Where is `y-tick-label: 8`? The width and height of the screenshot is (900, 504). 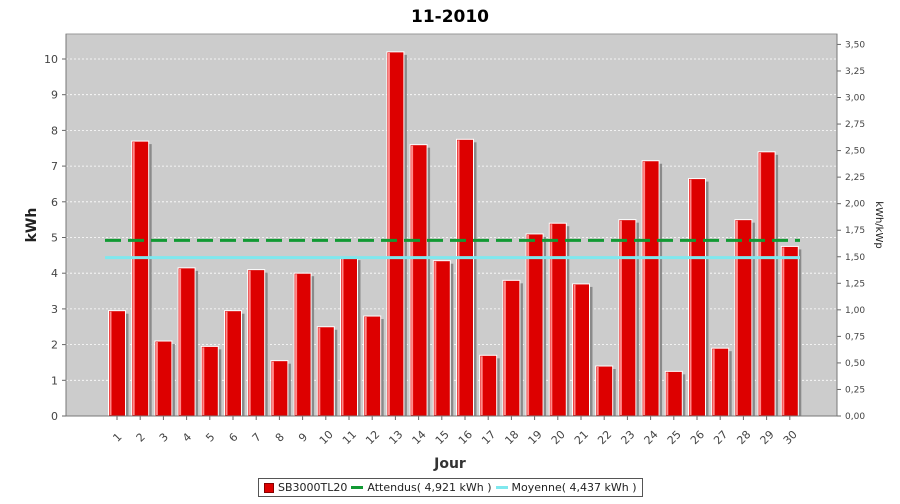 y-tick-label: 8 is located at coordinates (54, 130).